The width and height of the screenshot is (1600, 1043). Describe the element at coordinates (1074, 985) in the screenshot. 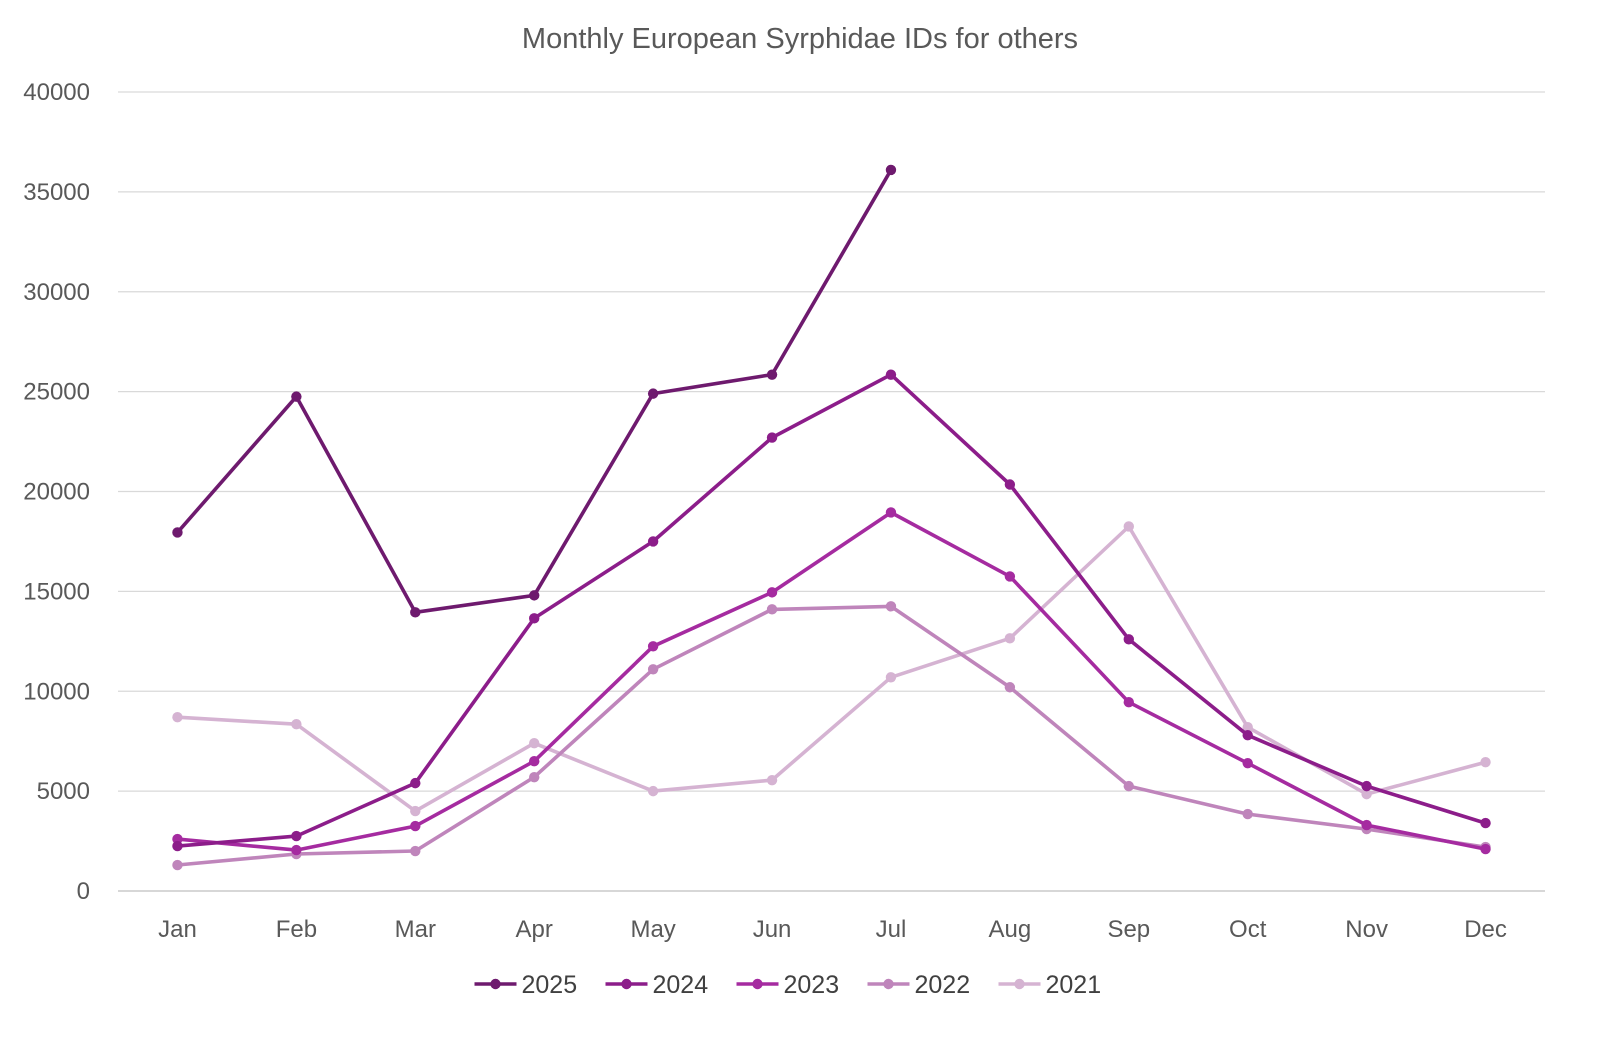

I see `legend-label: 2021` at that location.